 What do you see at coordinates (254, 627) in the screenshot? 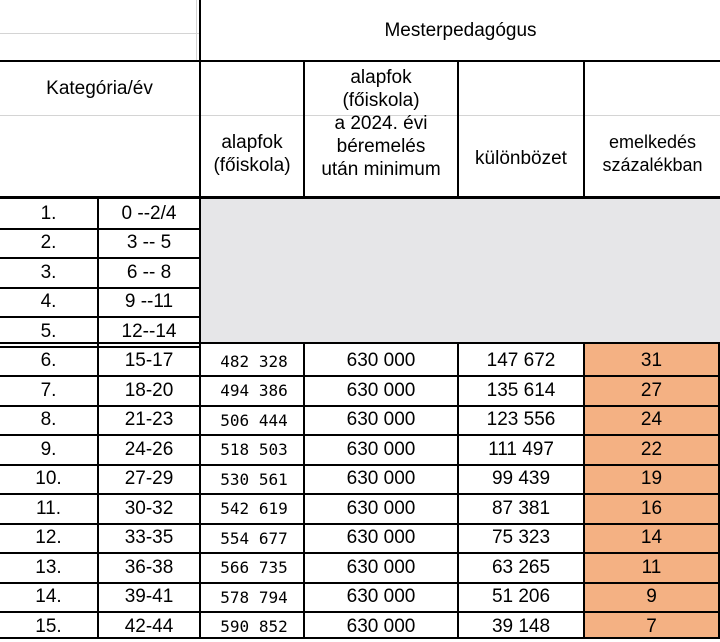
I see `cell-base: 590 852` at bounding box center [254, 627].